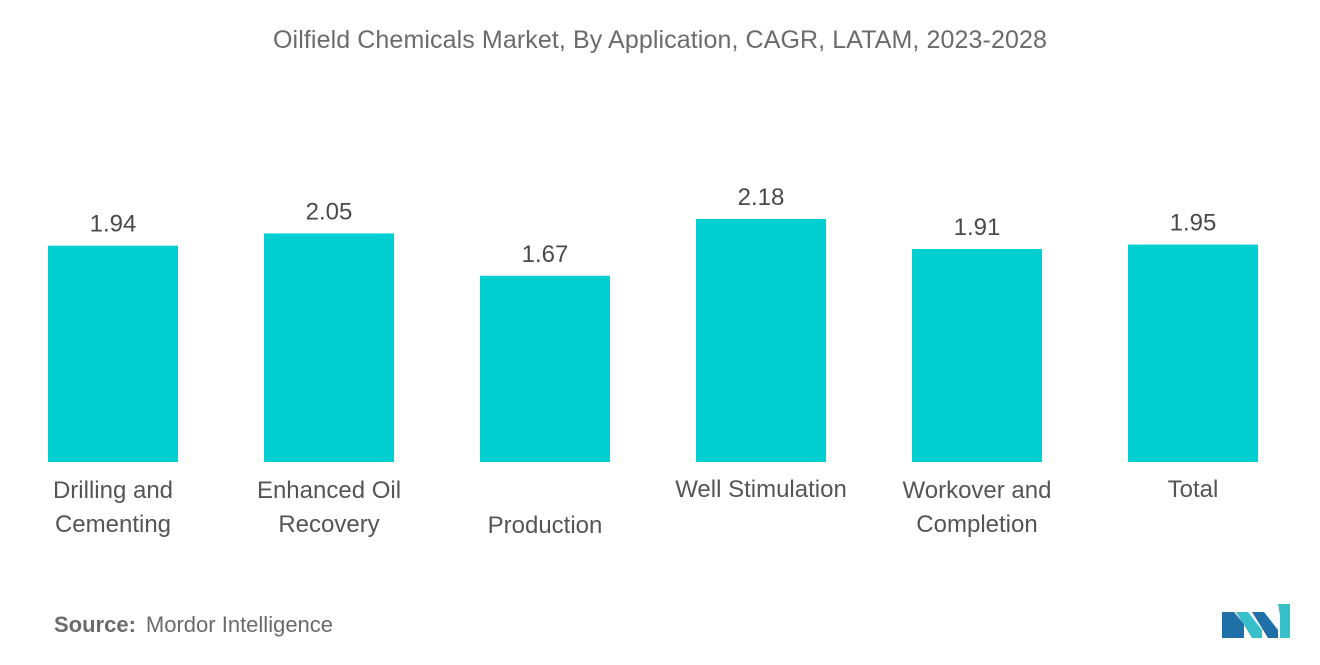 This screenshot has height=665, width=1320. Describe the element at coordinates (761, 489) in the screenshot. I see `category-label-3: Well Stimulation` at that location.